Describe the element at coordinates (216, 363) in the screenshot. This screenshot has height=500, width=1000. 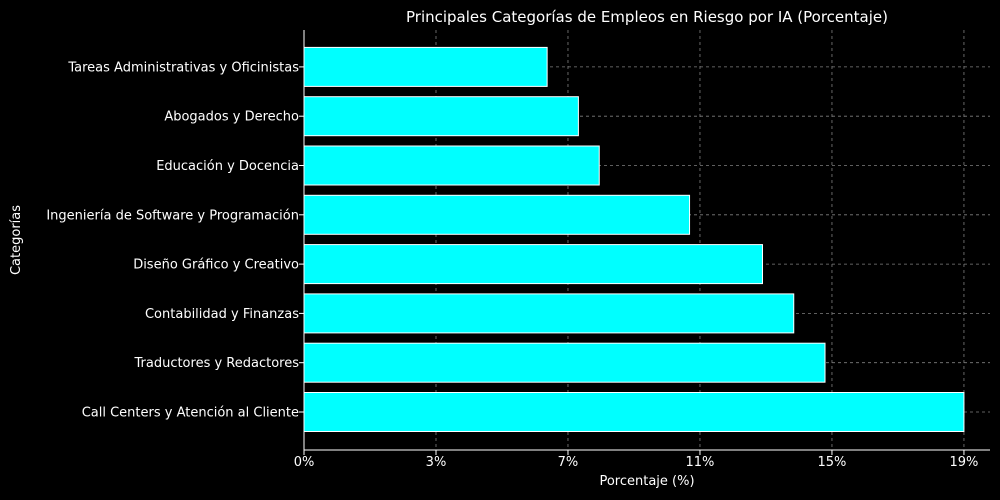
I see `y-tick-label: Traductores y Redactores` at that location.